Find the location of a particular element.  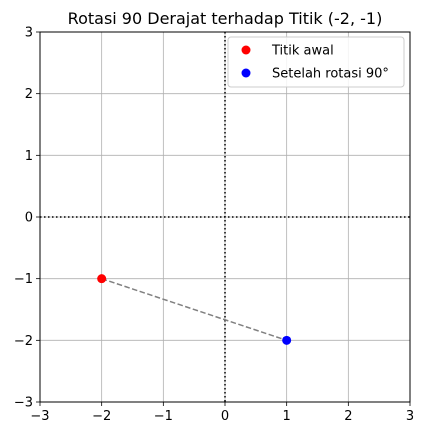

legend-label: Titik awal is located at coordinates (302, 51).